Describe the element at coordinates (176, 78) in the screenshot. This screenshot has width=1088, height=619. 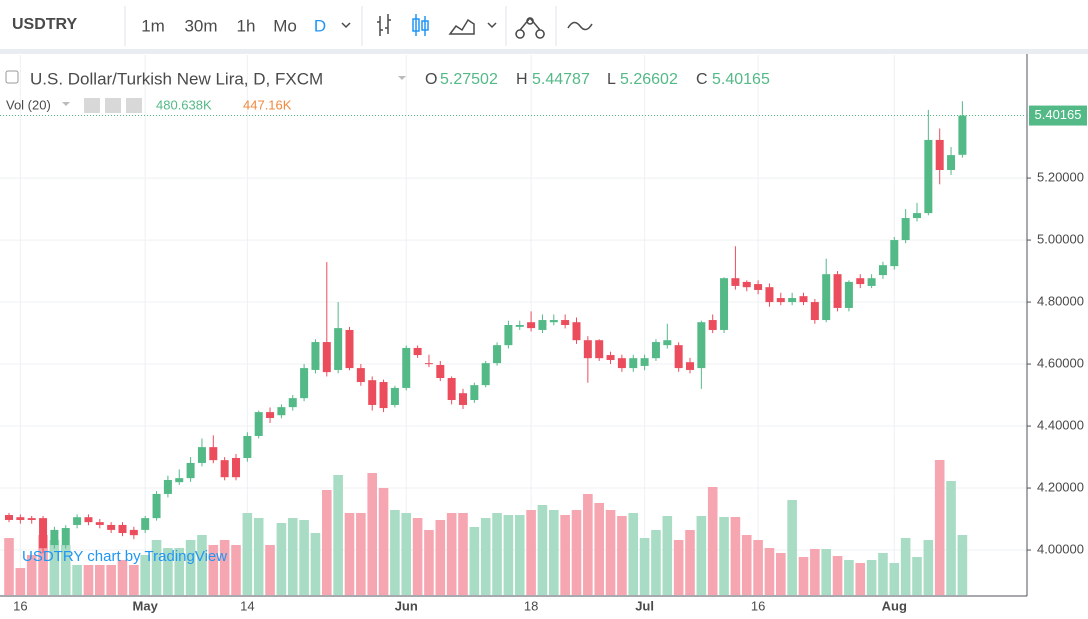
I see `series-title: U.S. Dollar/Turkish New Lira, D, FXCM` at that location.